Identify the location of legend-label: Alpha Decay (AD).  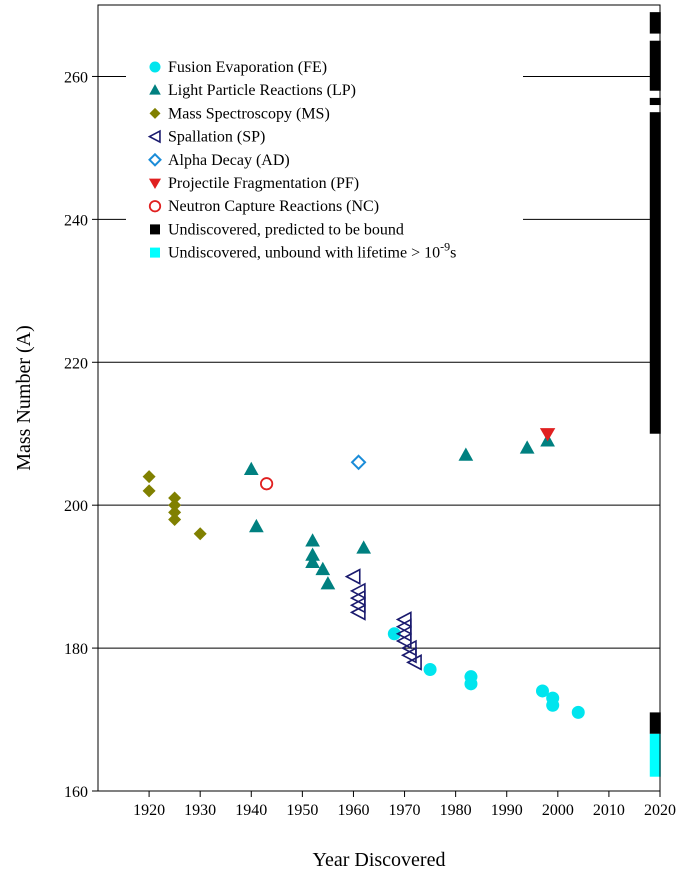
(229, 160).